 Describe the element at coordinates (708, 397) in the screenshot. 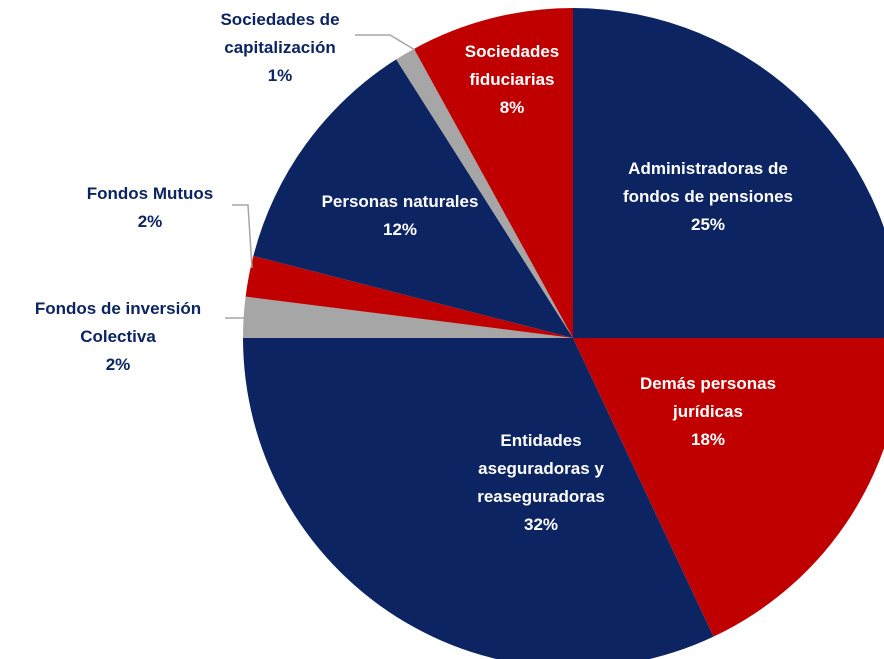

I see `category-label: Demás personas jurídicas` at that location.